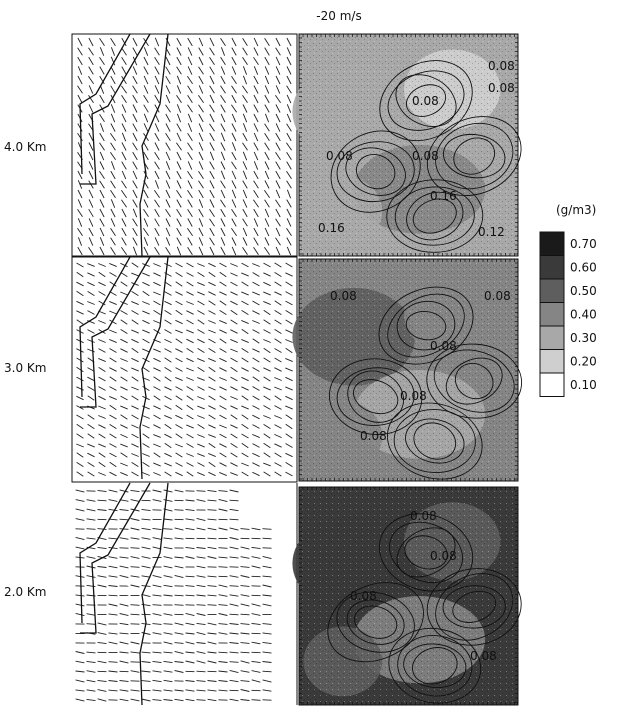 This screenshot has width=619, height=706. What do you see at coordinates (552, 267) in the screenshot?
I see `colorbar-swatch` at bounding box center [552, 267].